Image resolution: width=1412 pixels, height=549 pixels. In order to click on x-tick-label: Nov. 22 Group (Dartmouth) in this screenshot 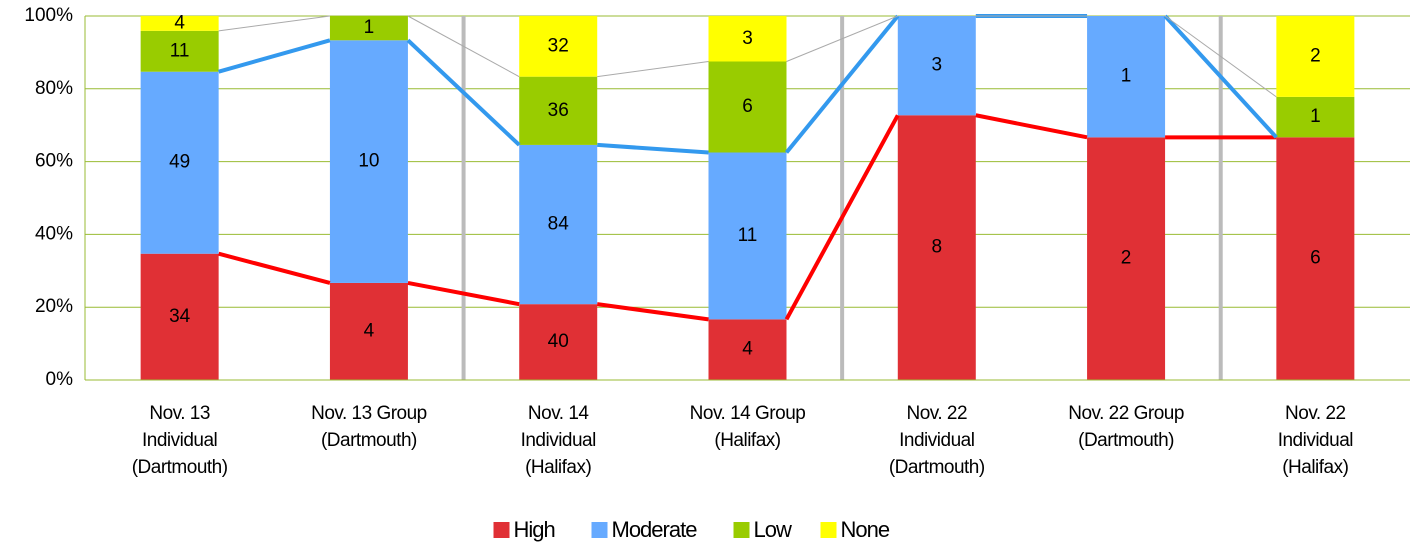, I will do `click(1126, 427)`.